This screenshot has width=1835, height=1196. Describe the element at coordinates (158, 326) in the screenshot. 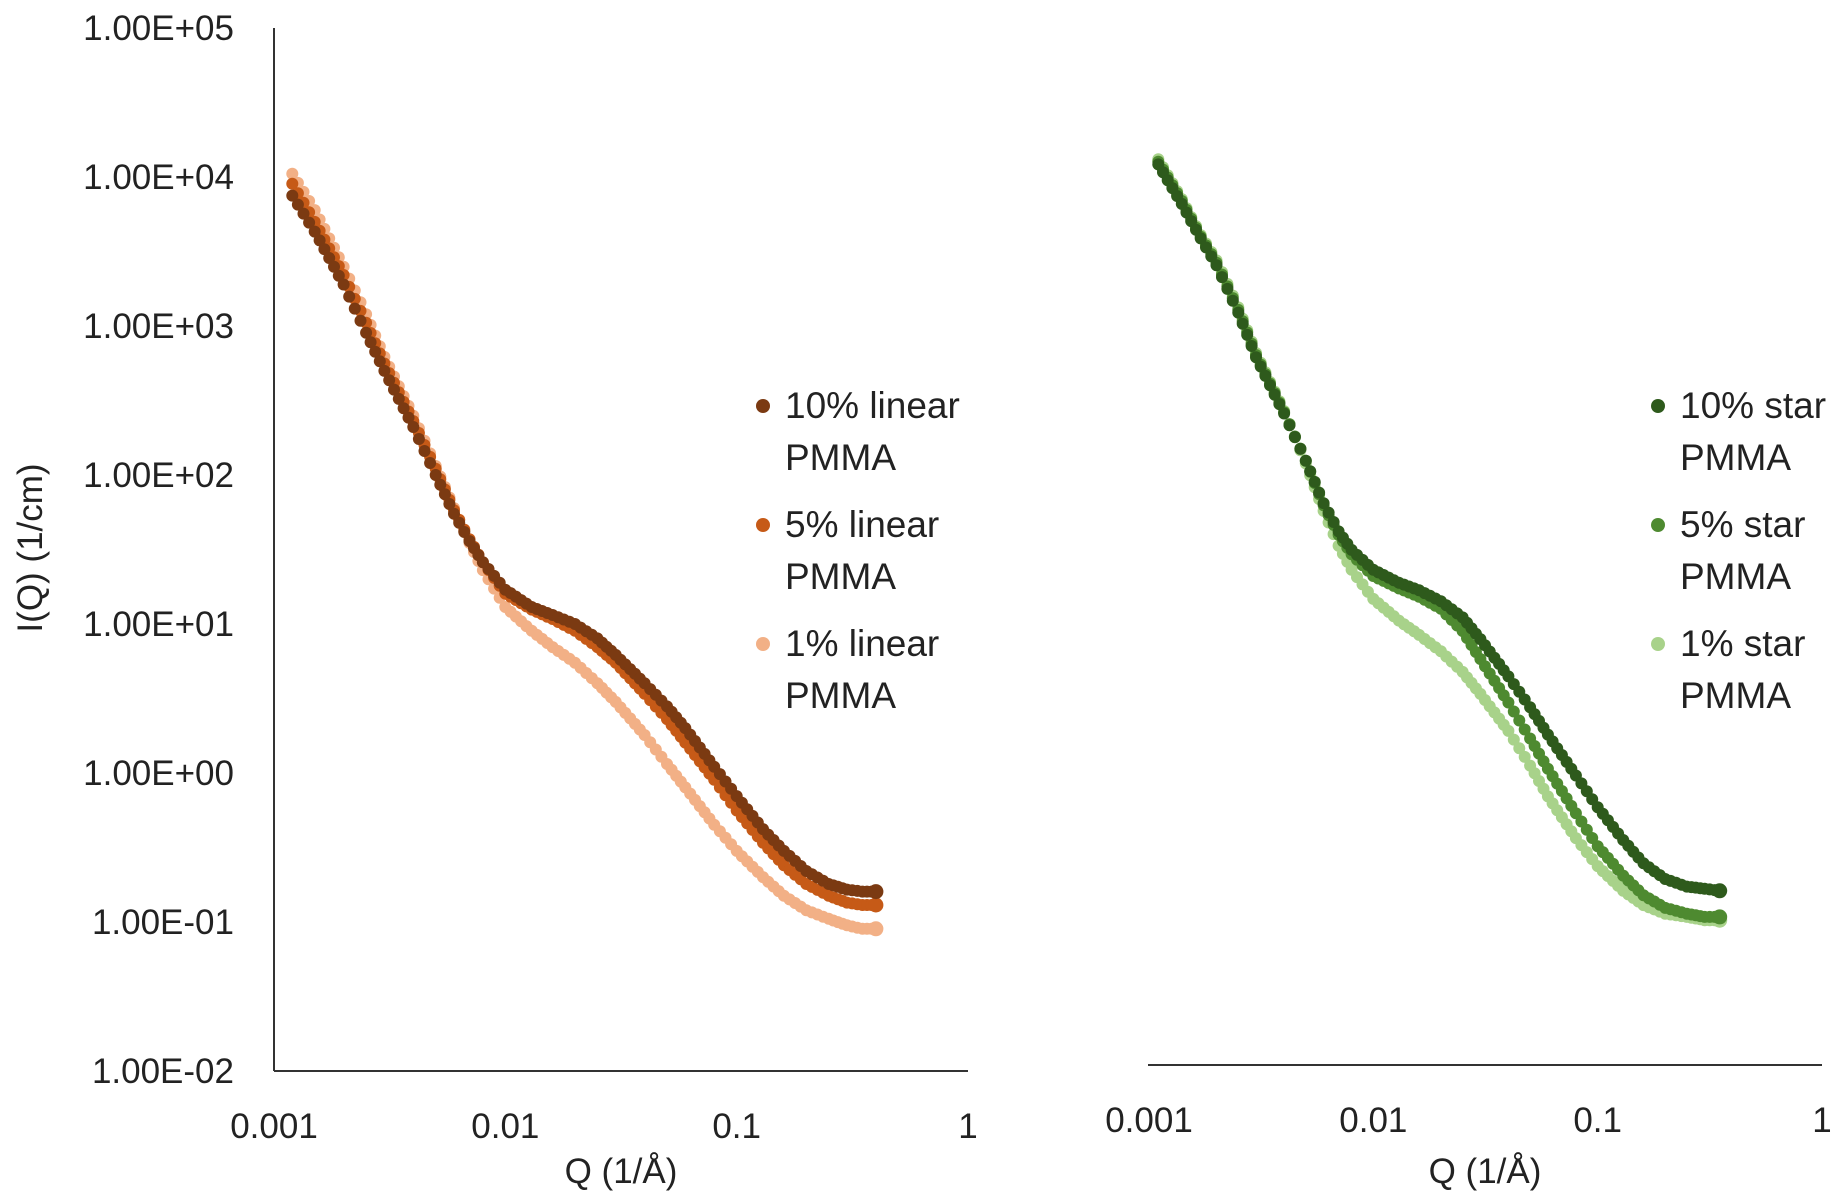

I see `y-tick-label: 1.00E+03` at that location.